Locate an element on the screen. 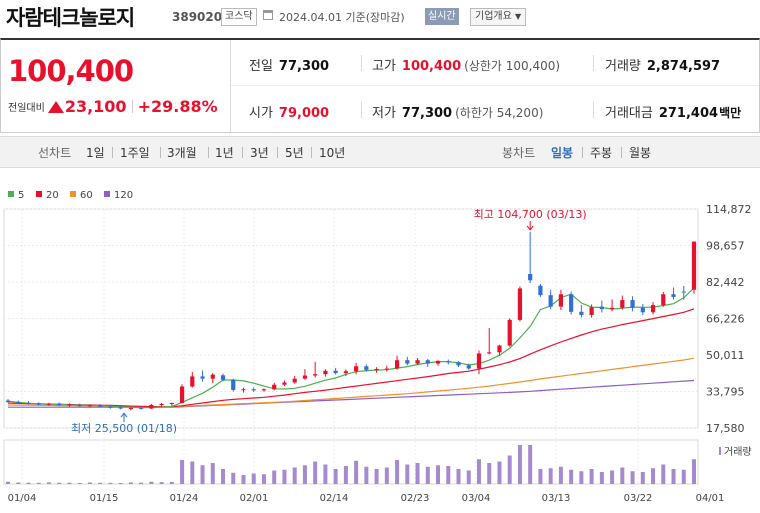 The image size is (760, 513). company-overview-dropdown: 기업개요 ▼ is located at coordinates (498, 17).